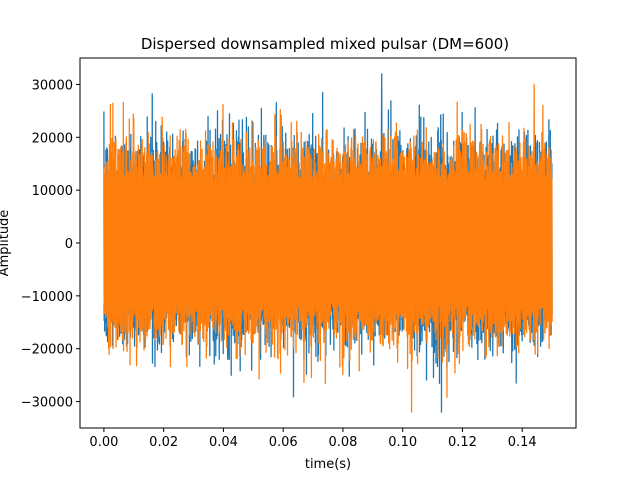  I want to click on y-axis: −30000 −20000 −10000 0 10000 20000 30000, so click(50, 244).